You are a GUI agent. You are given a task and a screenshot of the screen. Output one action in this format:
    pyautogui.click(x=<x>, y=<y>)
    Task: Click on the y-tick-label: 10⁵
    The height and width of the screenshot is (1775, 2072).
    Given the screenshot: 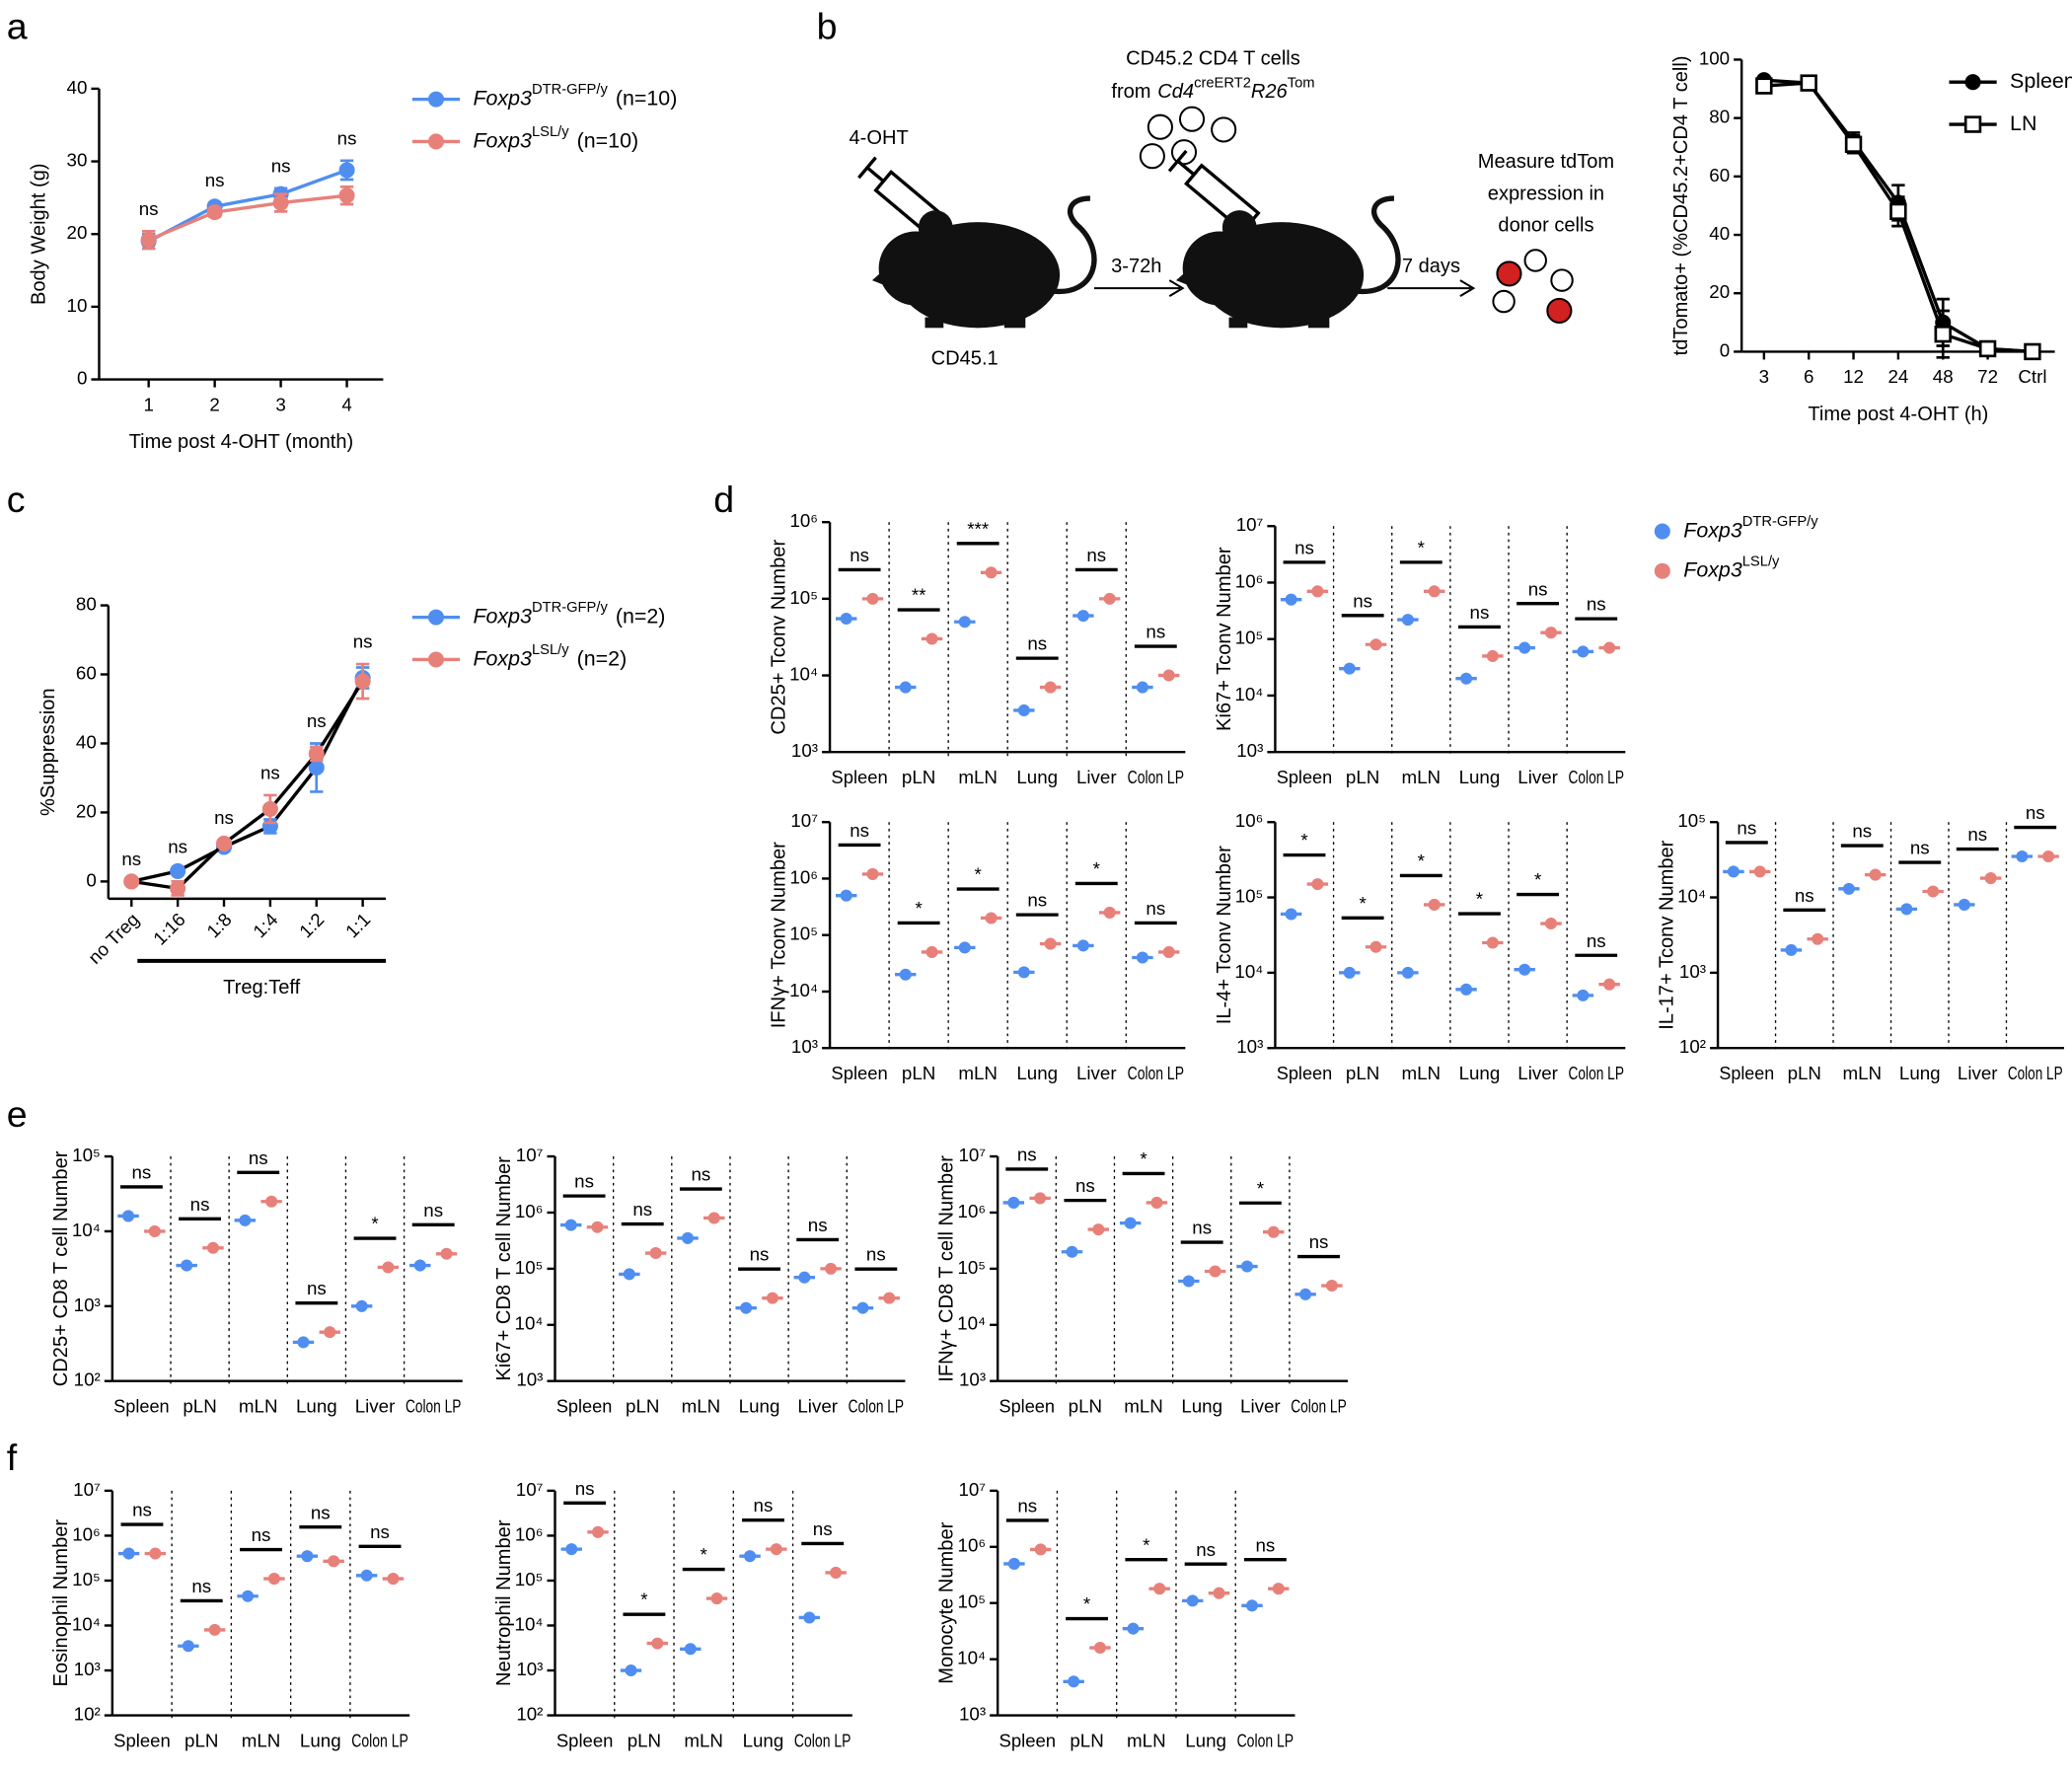 What is the action you would take?
    pyautogui.click(x=86, y=1579)
    